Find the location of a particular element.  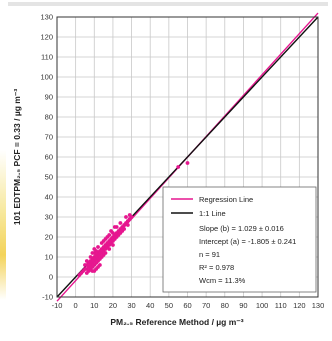

data-points is located at coordinates (133, 219).